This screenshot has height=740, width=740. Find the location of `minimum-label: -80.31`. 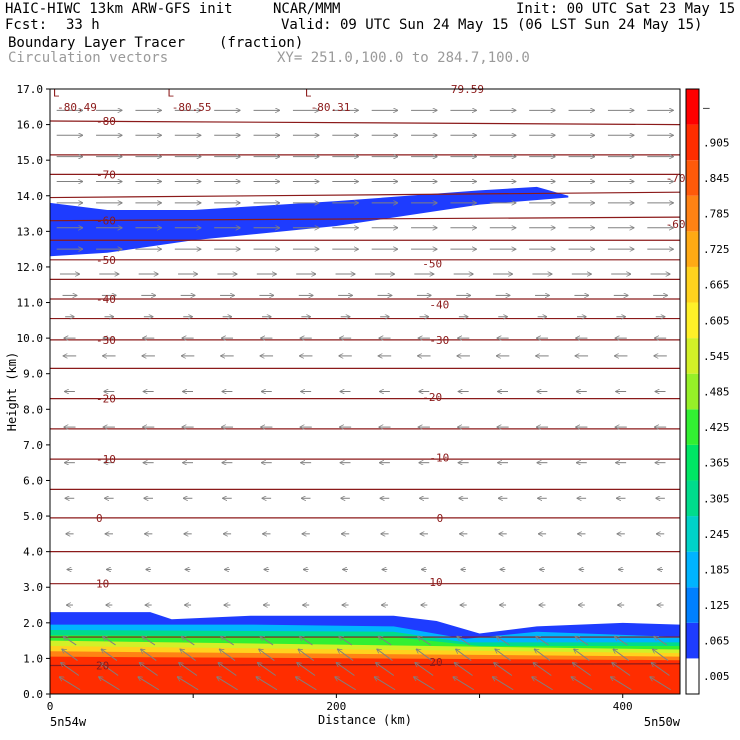

minimum-label: -80.31 is located at coordinates (331, 107).